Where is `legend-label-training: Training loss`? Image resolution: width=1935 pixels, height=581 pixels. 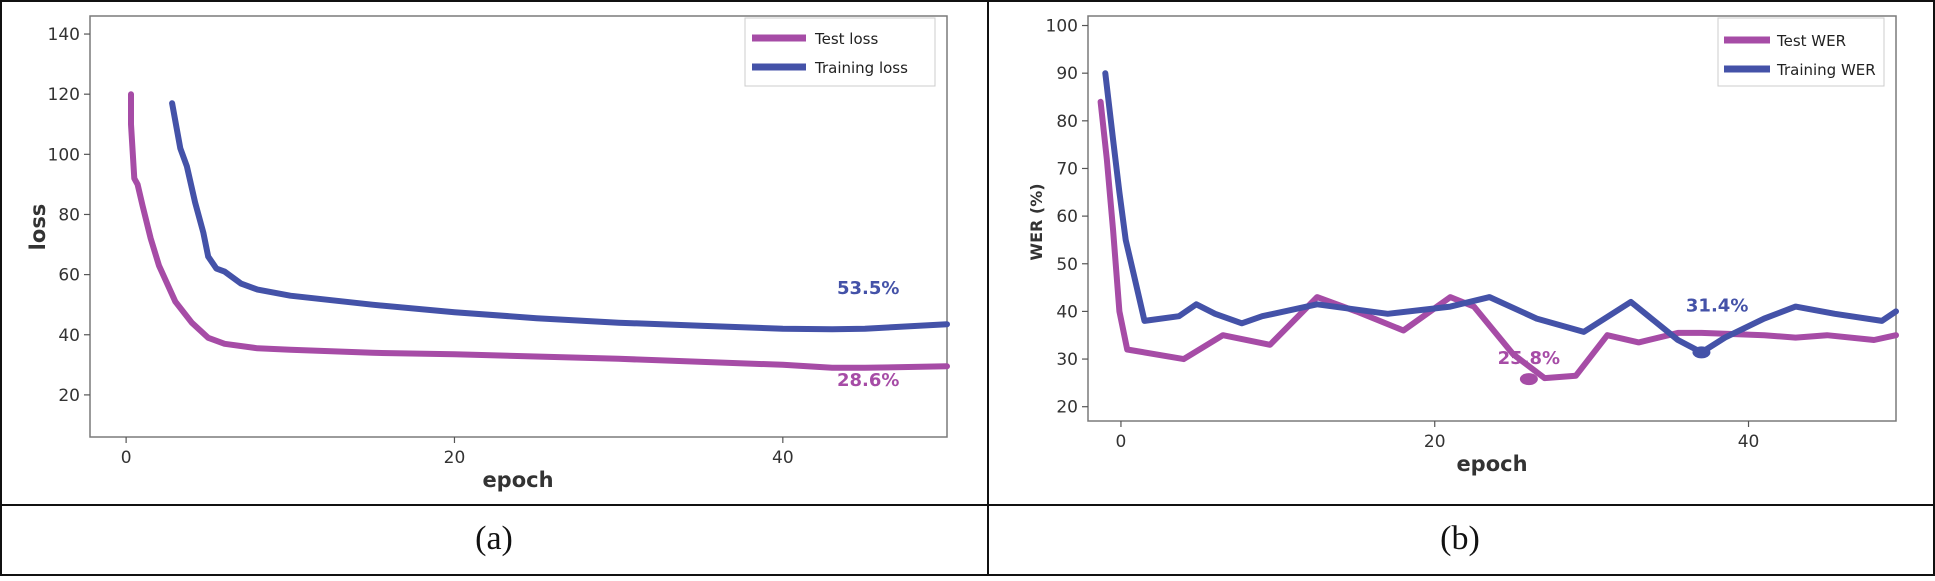 legend-label-training: Training loss is located at coordinates (861, 68).